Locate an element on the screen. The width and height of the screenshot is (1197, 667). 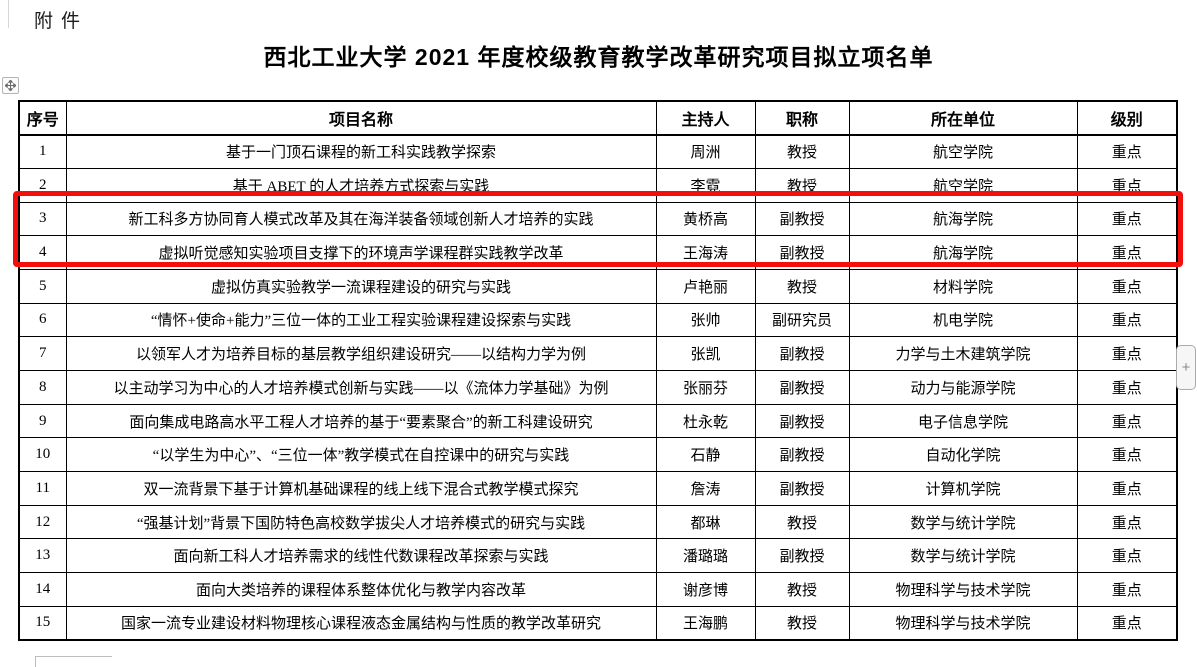
table-cell: 副研究员 is located at coordinates (802, 320).